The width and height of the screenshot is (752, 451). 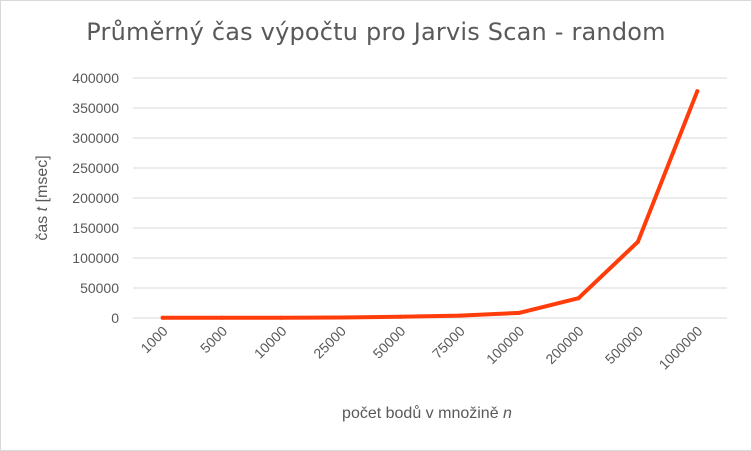 I want to click on x-tick-label: 1000000, so click(x=681, y=348).